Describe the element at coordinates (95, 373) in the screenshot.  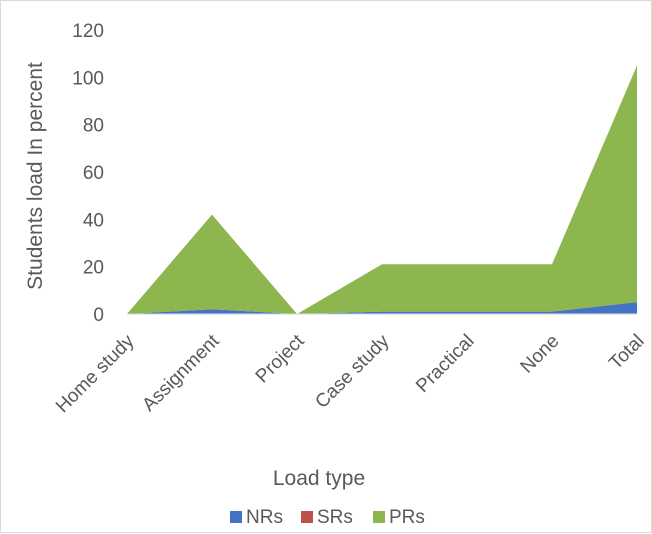
I see `x-tick-label: Home study` at that location.